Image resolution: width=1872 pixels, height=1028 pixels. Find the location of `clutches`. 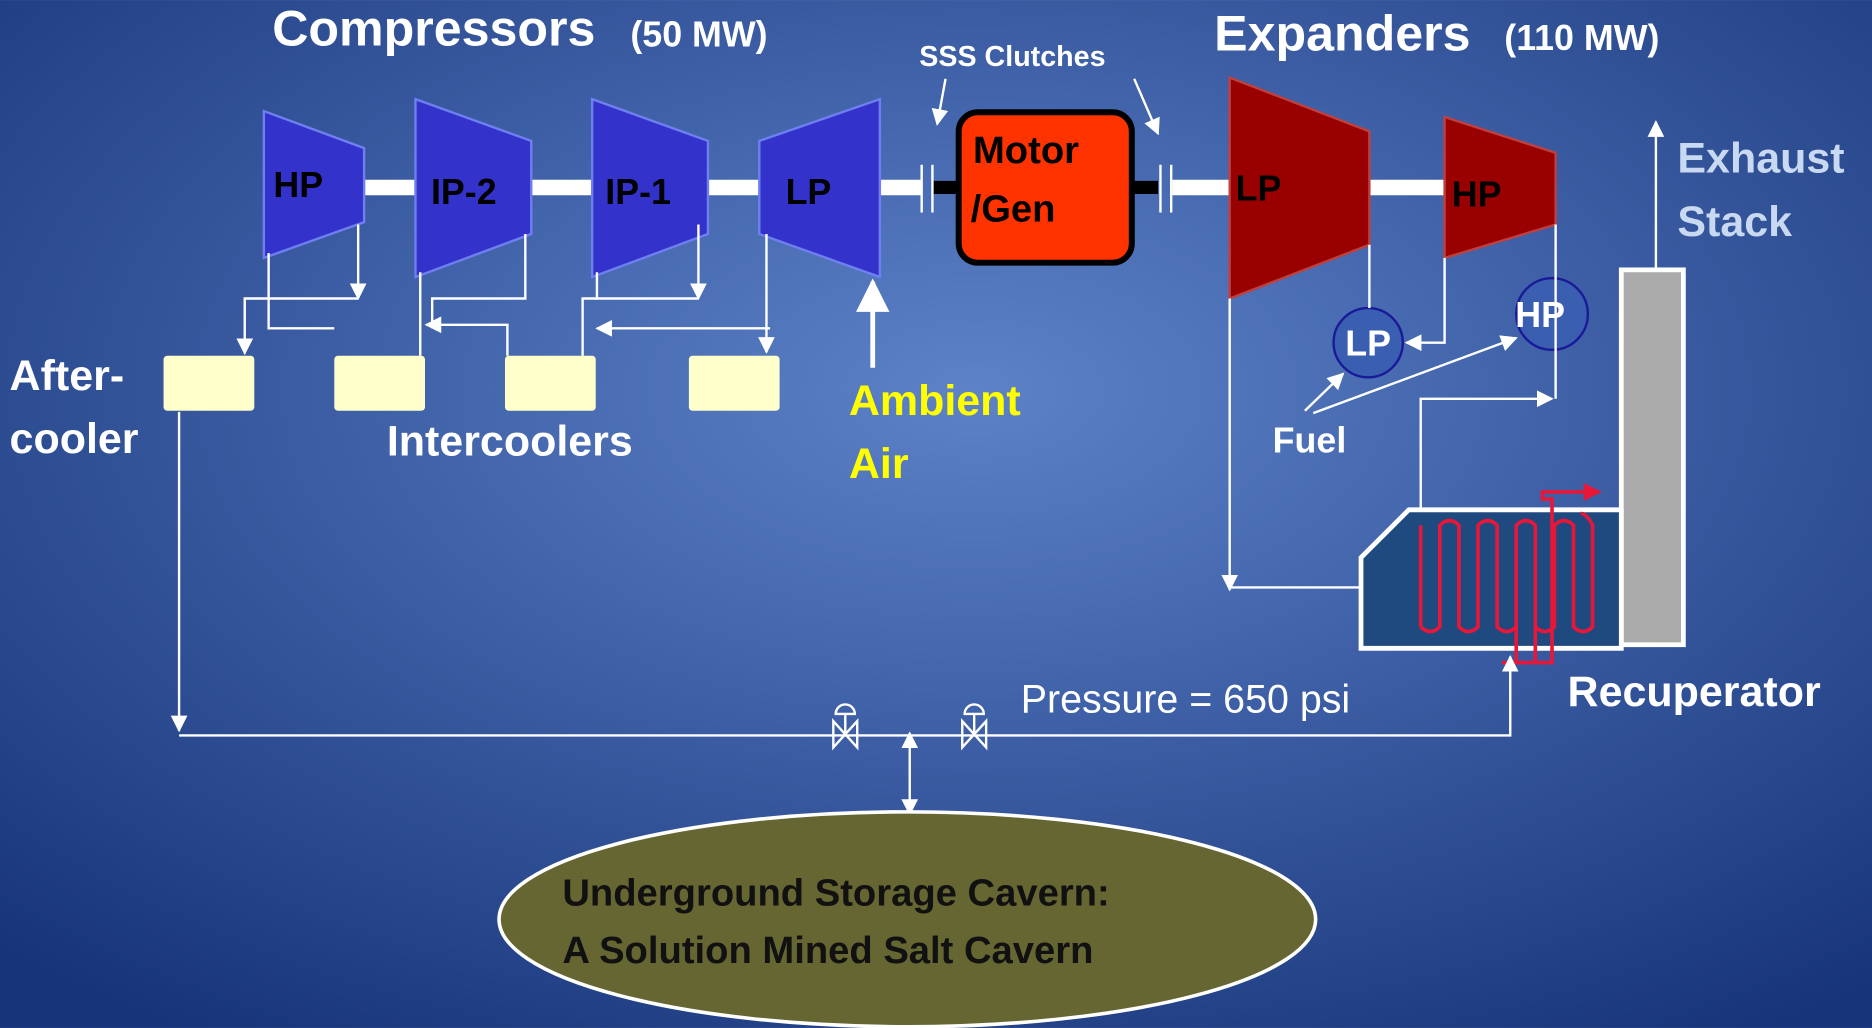

clutches is located at coordinates (1046, 188).